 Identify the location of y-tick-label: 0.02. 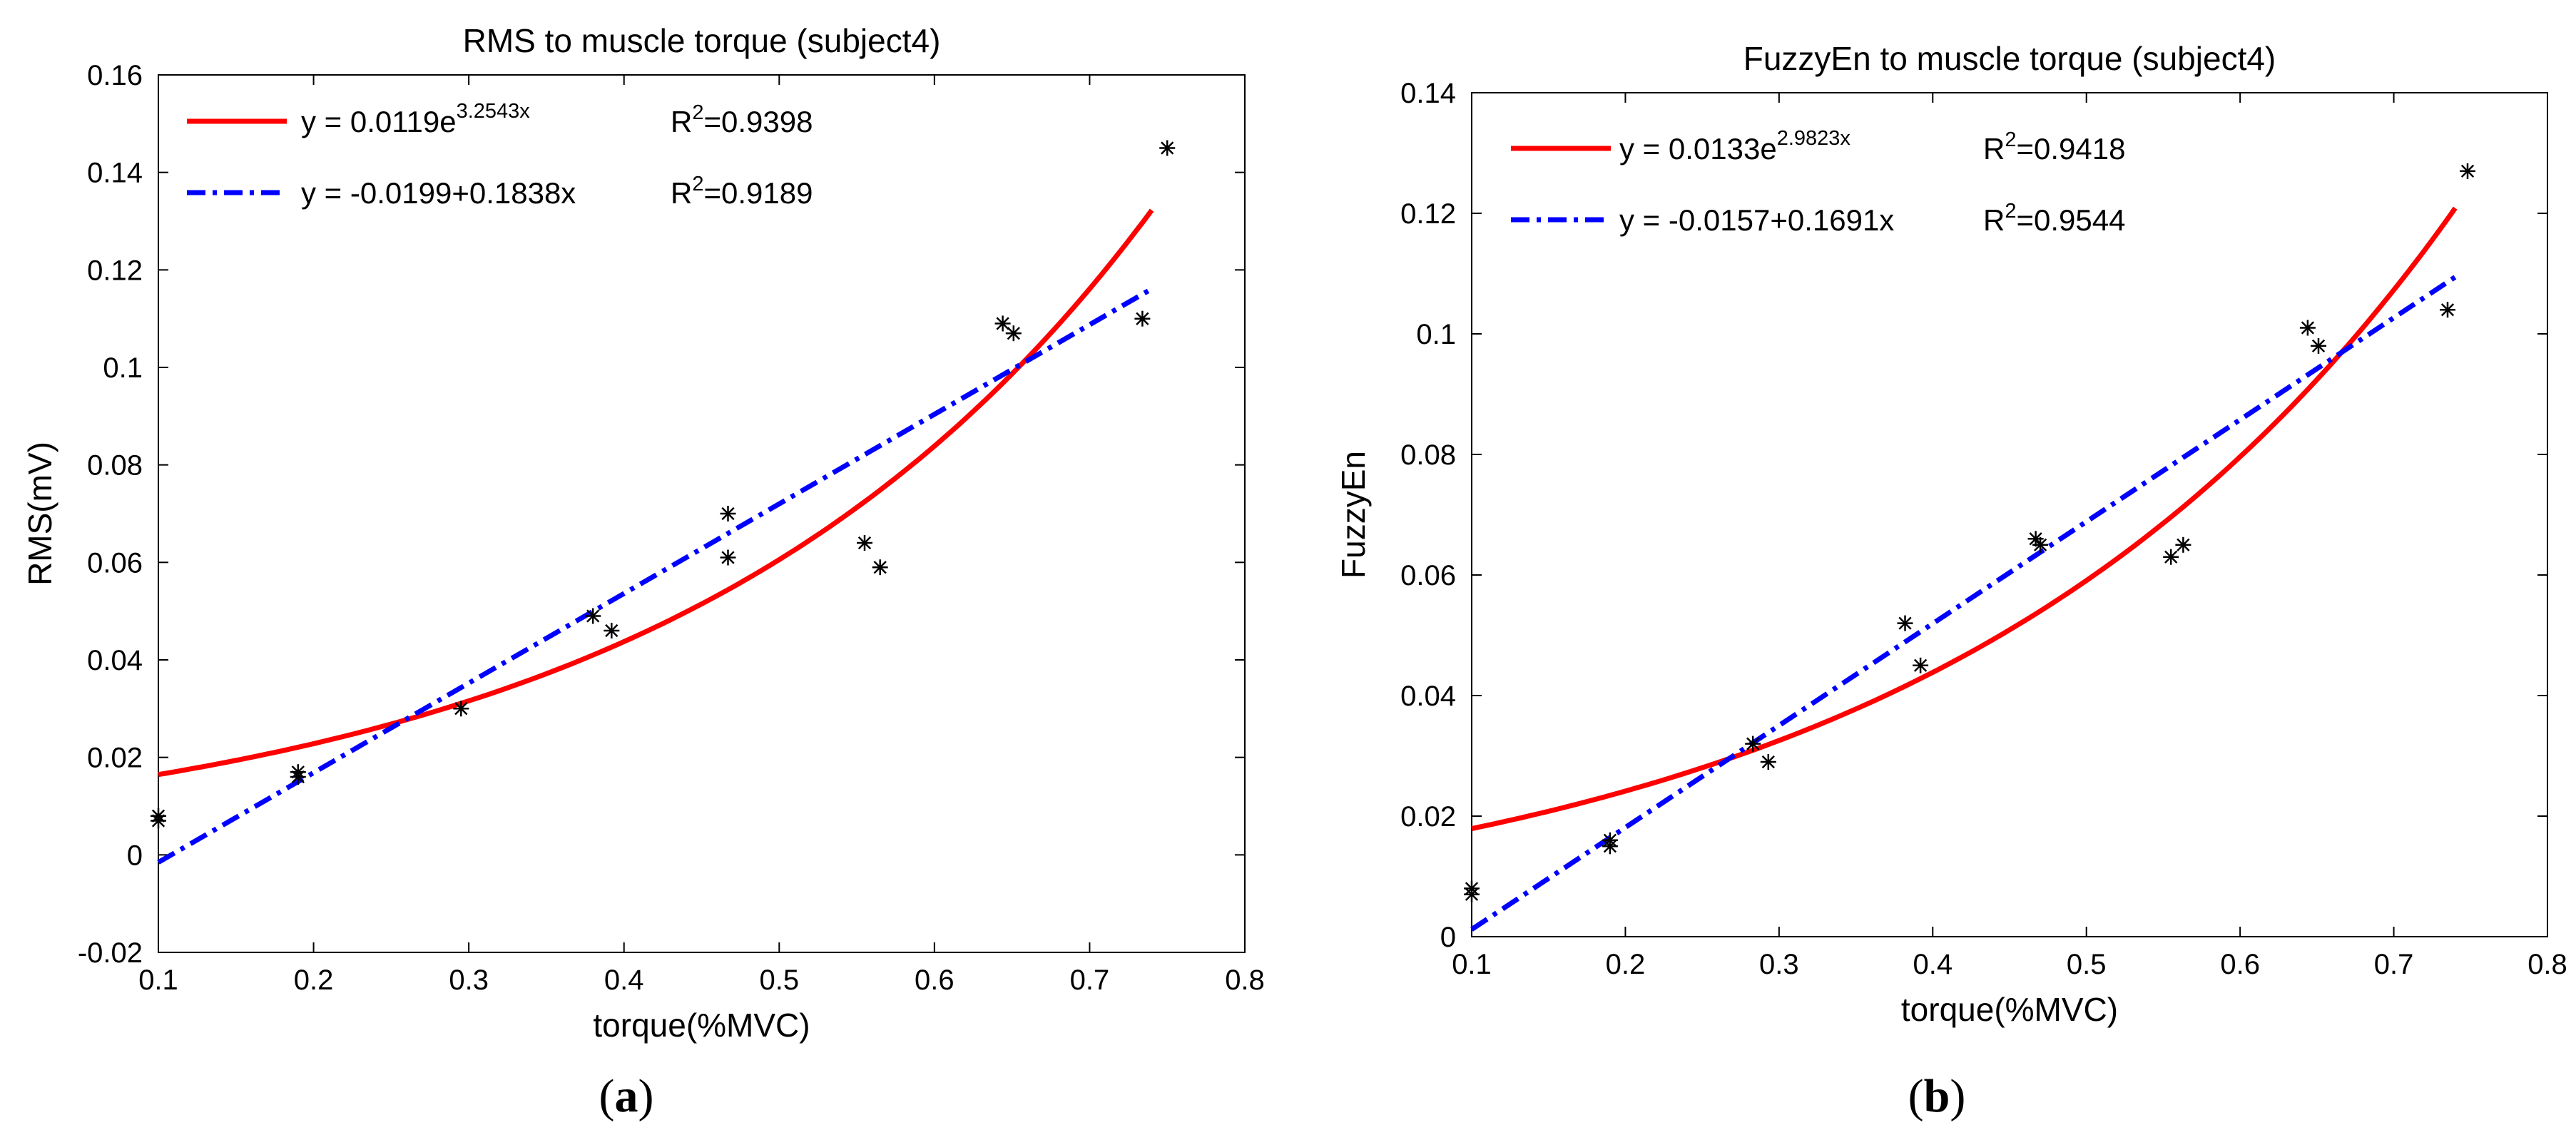
(1428, 817).